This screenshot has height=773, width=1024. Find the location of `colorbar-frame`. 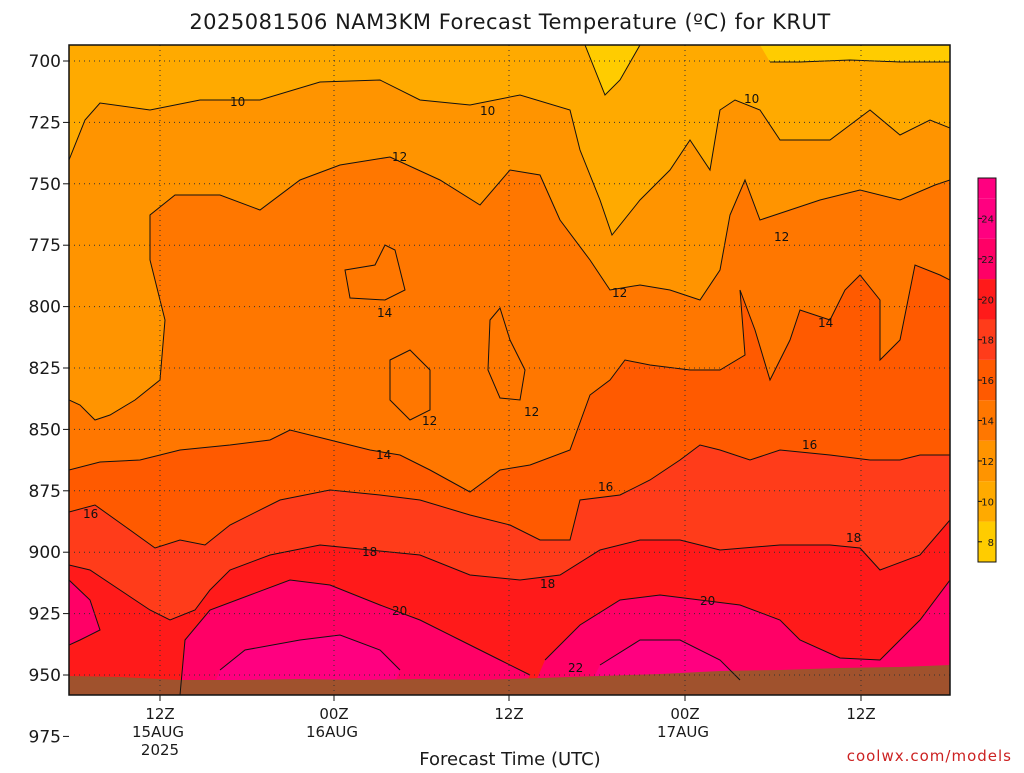

colorbar-frame is located at coordinates (987, 370).